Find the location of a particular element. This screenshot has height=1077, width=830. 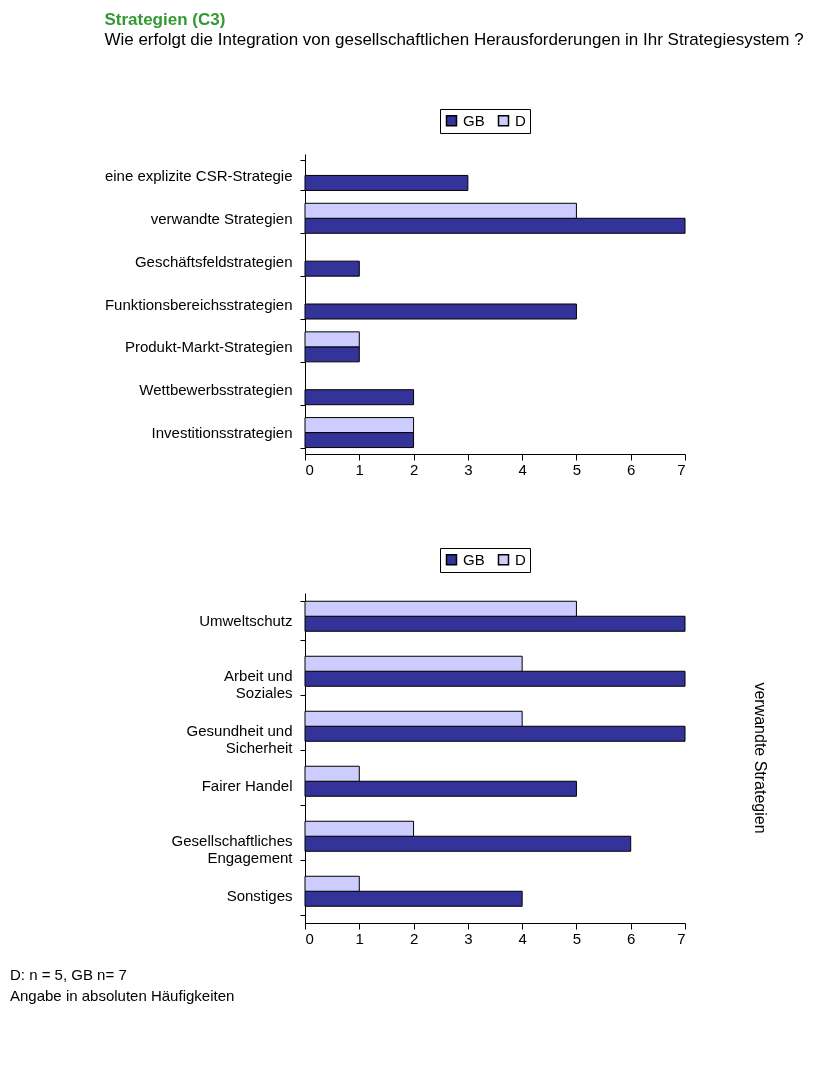

y-tick-label: Wettbewerbsstrategien is located at coordinates (216, 390).